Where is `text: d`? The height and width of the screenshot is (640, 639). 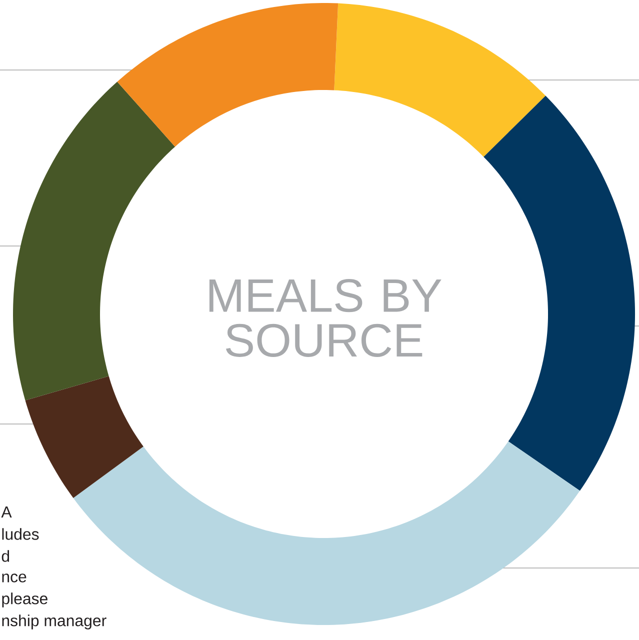 text: d is located at coordinates (6, 556).